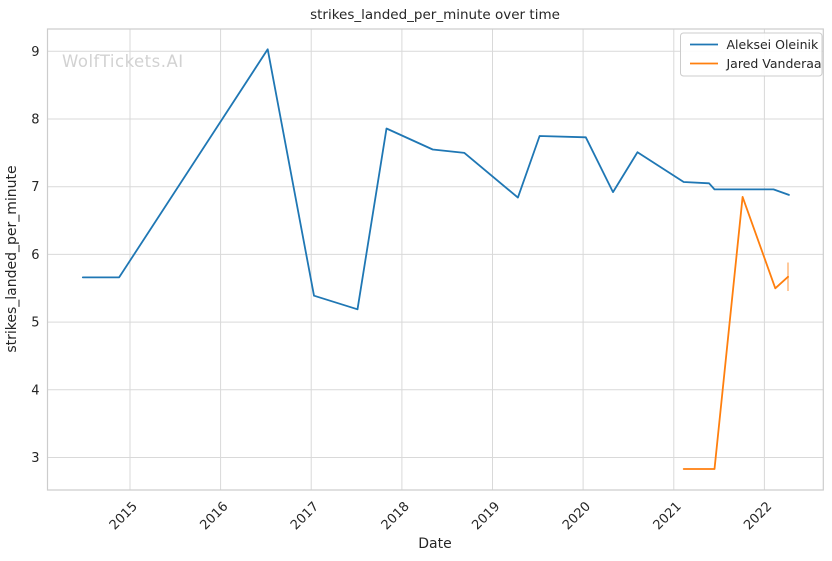 The width and height of the screenshot is (832, 561). I want to click on y-tick-label: 9, so click(35, 52).